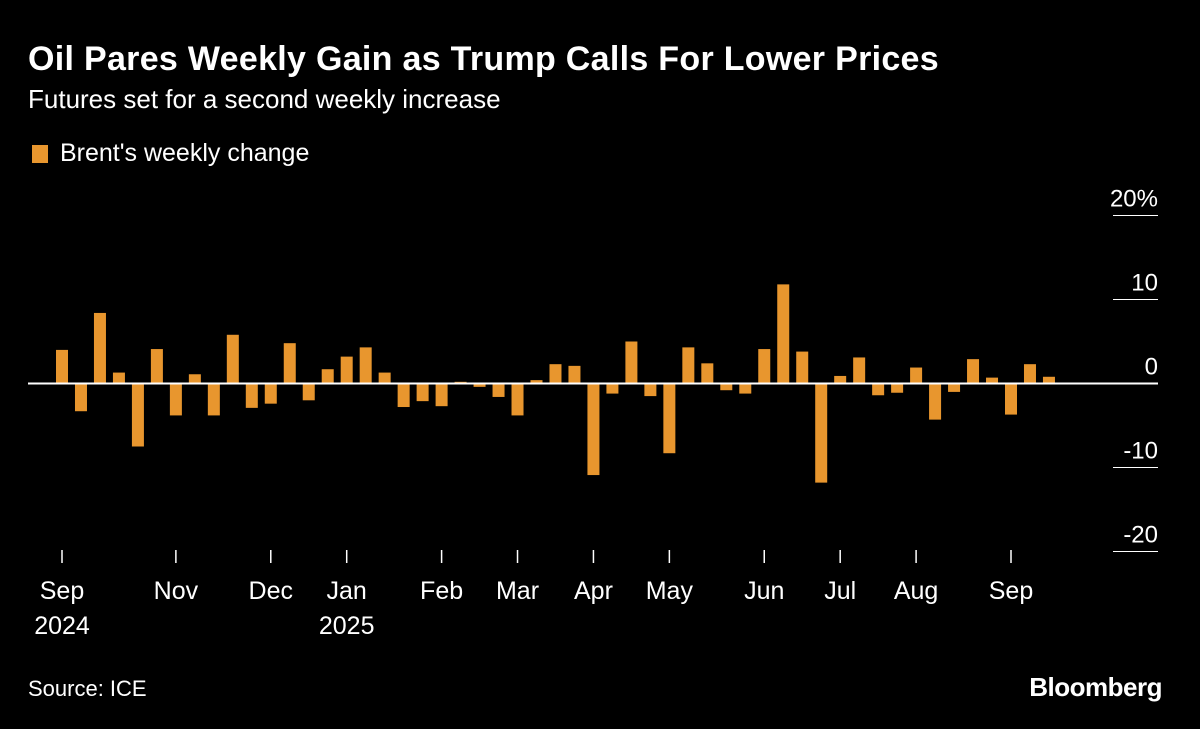  Describe the element at coordinates (441, 591) in the screenshot. I see `x-tick-label: Feb` at that location.